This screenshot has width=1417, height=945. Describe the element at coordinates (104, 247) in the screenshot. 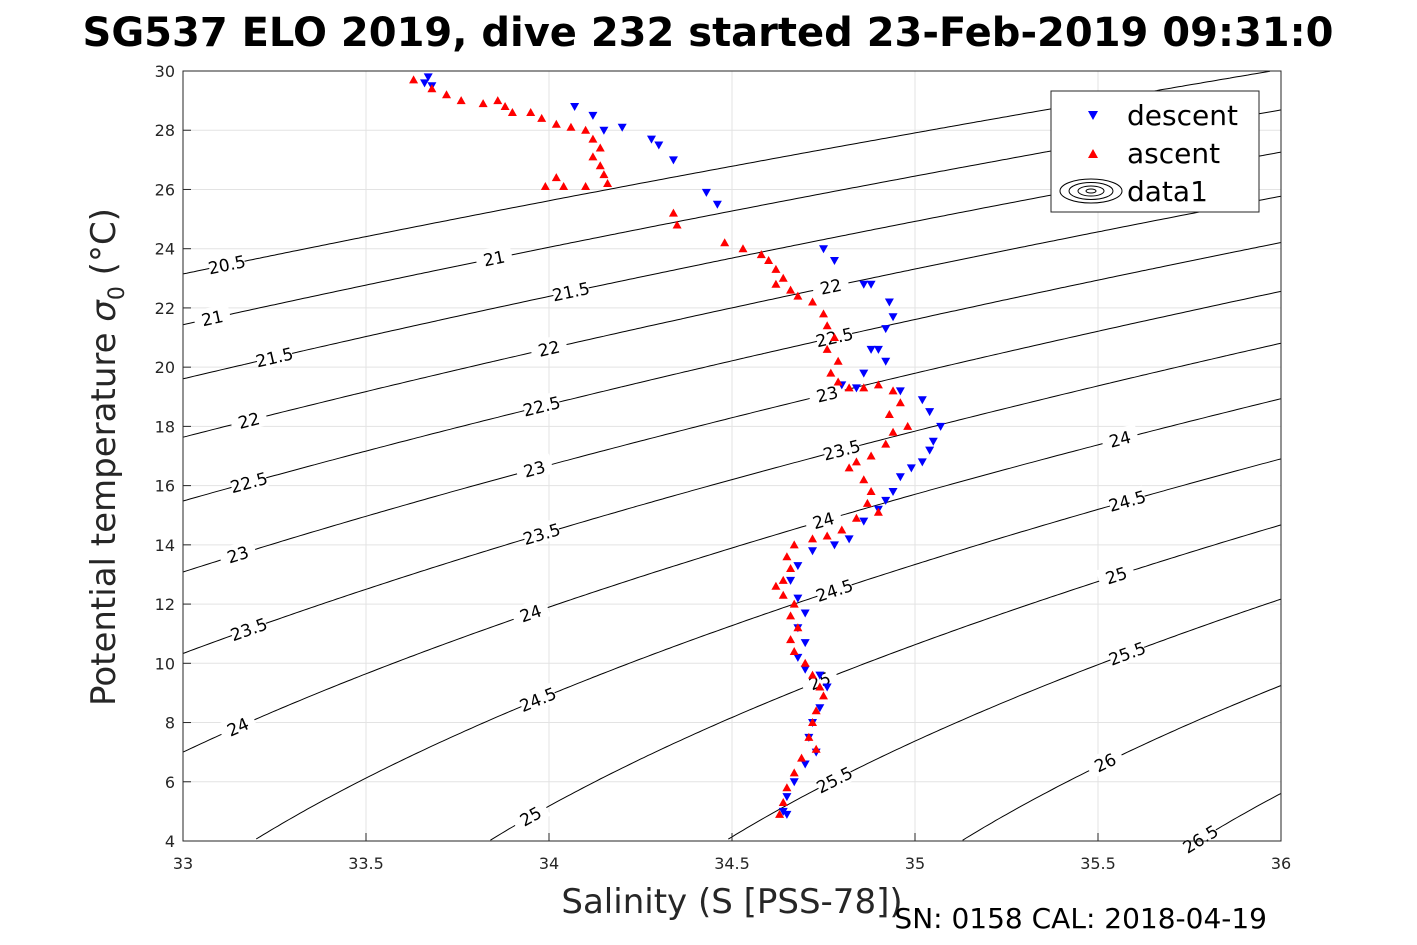

I see `y-axis-label-unit: (°C)` at that location.